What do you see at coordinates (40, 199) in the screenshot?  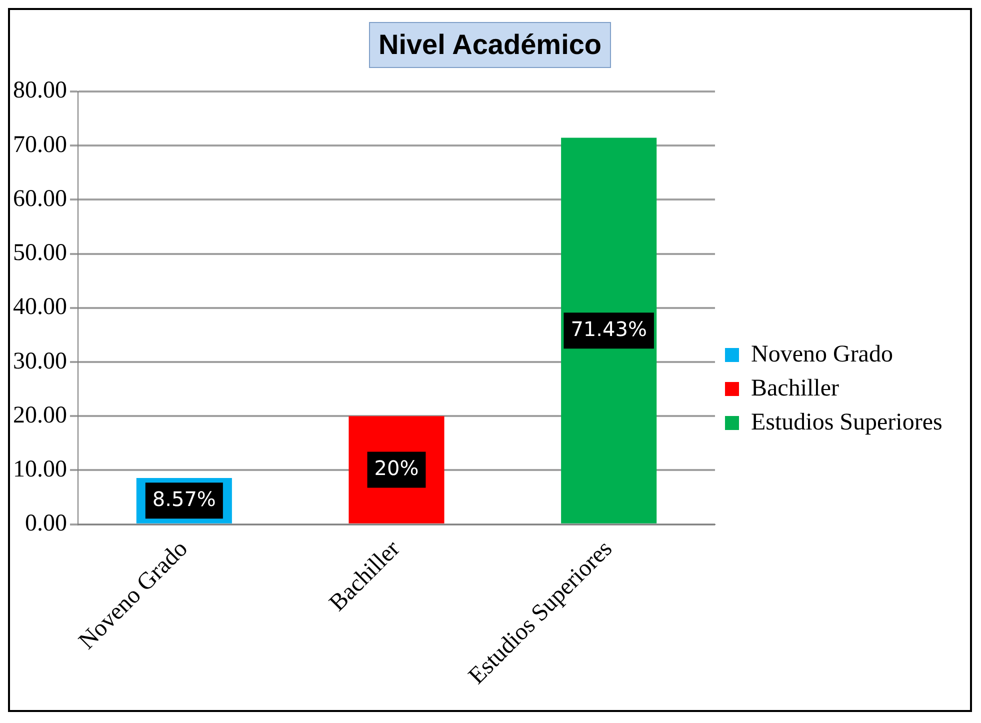 I see `y-tick-label: 60.00` at bounding box center [40, 199].